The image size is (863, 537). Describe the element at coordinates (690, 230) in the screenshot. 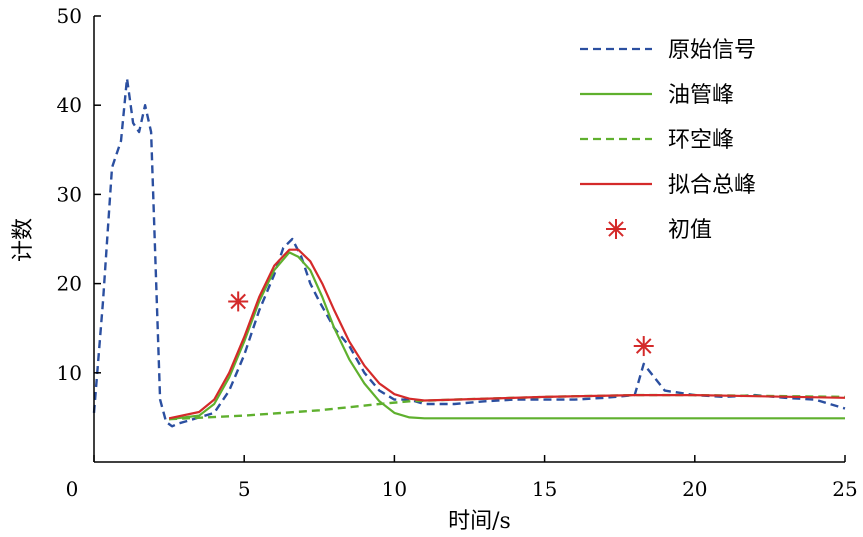

I see `legend-label-marker: 初值` at that location.